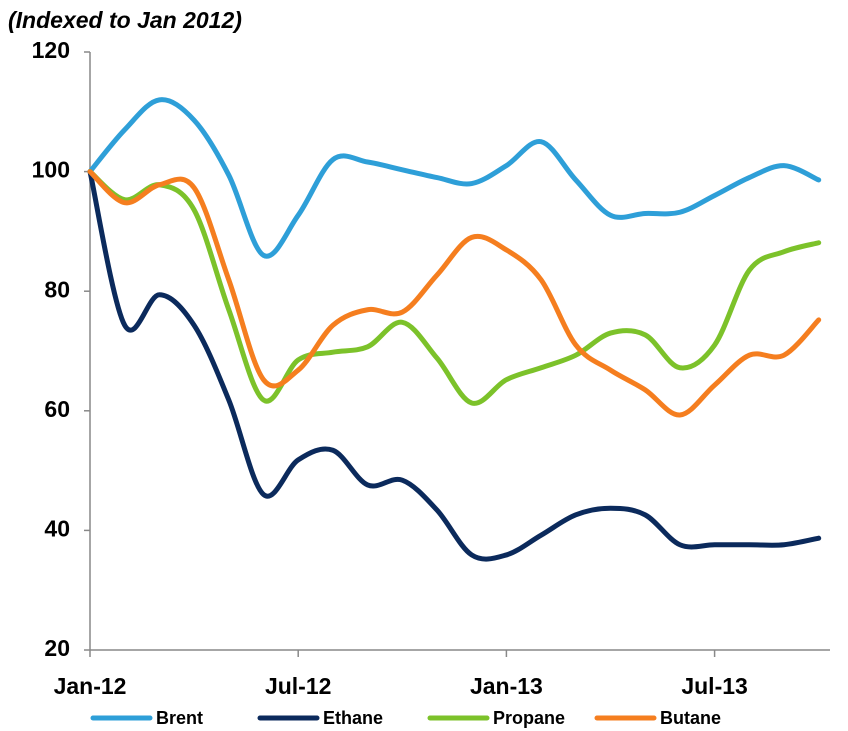 The width and height of the screenshot is (848, 731). What do you see at coordinates (179, 718) in the screenshot?
I see `legend-label: Brent` at bounding box center [179, 718].